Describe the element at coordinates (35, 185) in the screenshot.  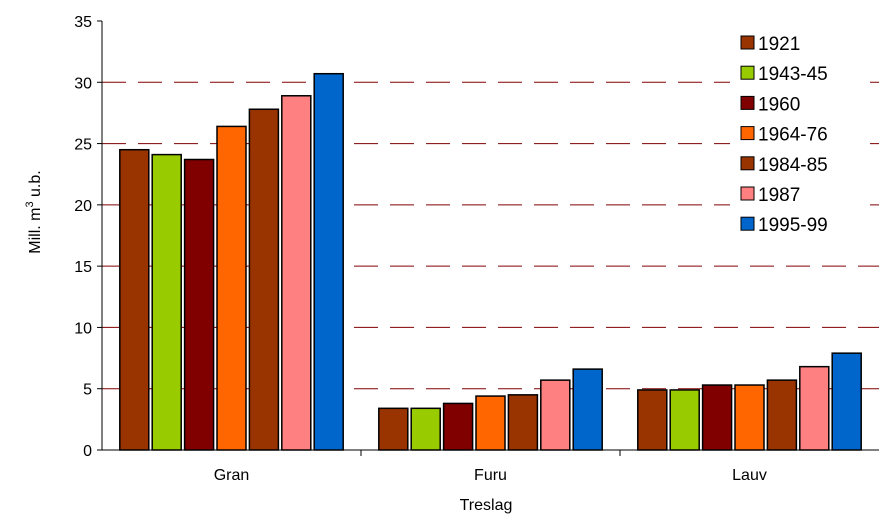
I see `y-axis-title-tail: u.b.` at that location.